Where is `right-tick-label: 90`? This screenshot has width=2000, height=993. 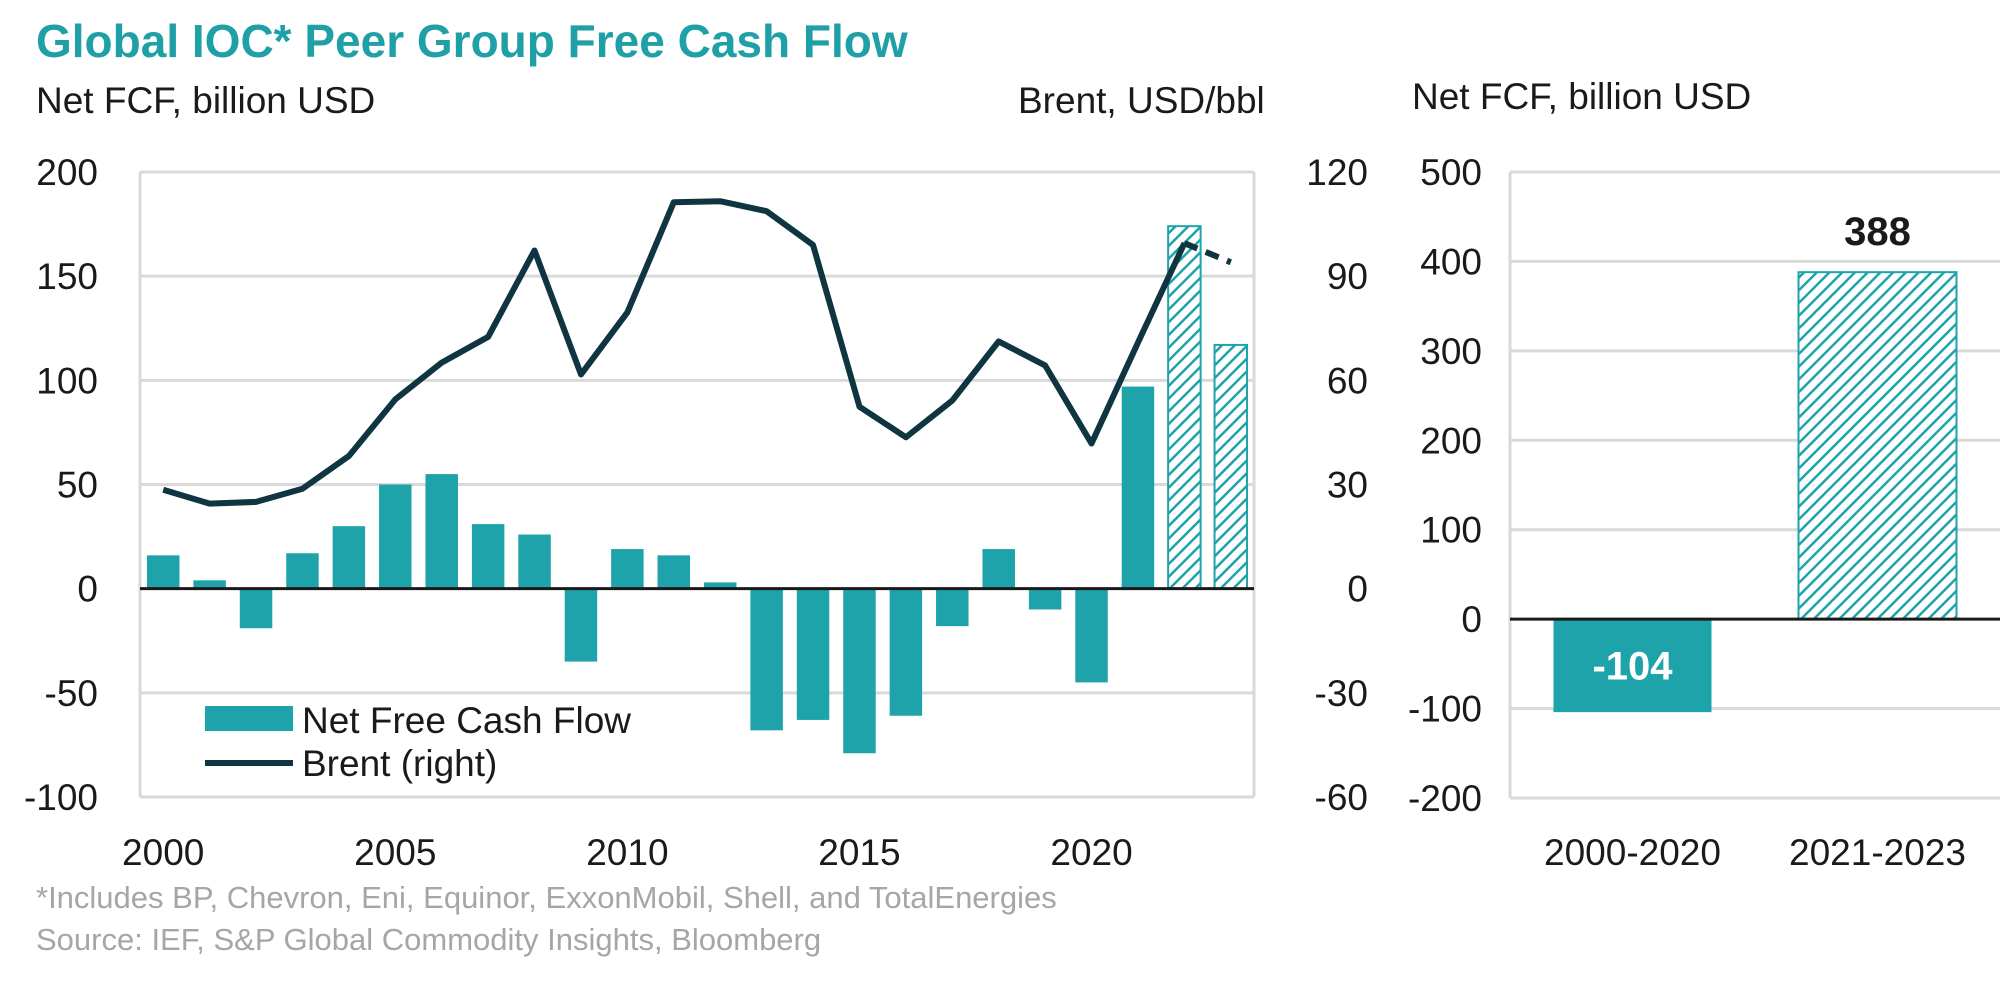
right-tick-label: 90 is located at coordinates (1347, 276).